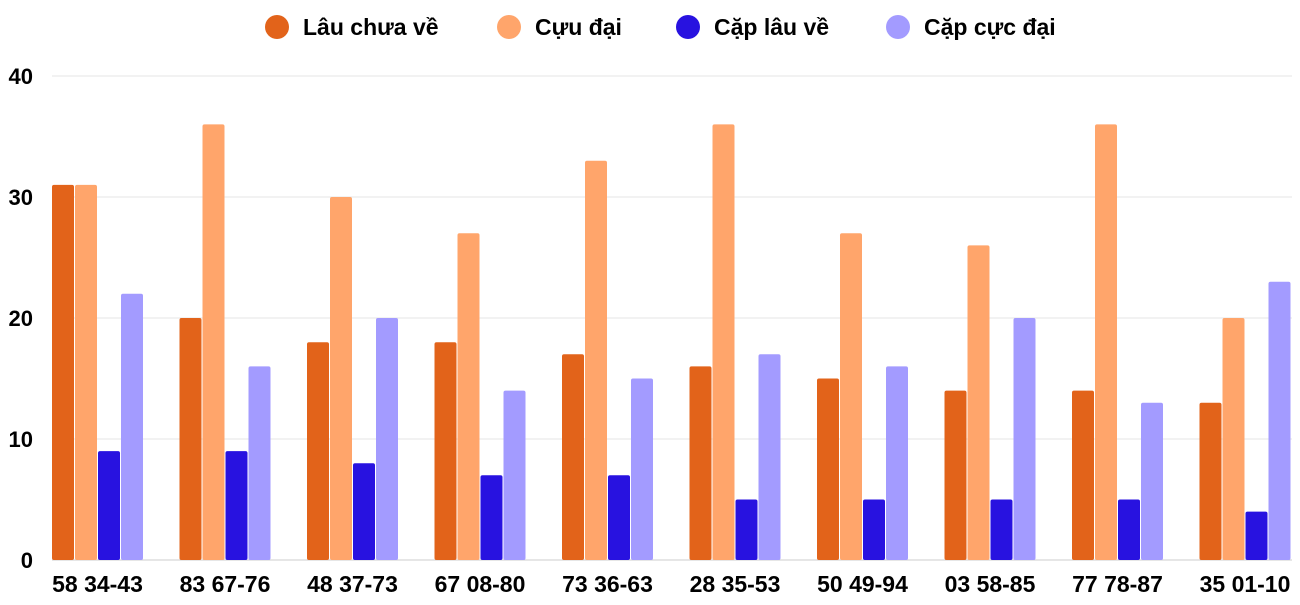 The width and height of the screenshot is (1300, 605). I want to click on x-tick-label: 48 37-73, so click(352, 584).